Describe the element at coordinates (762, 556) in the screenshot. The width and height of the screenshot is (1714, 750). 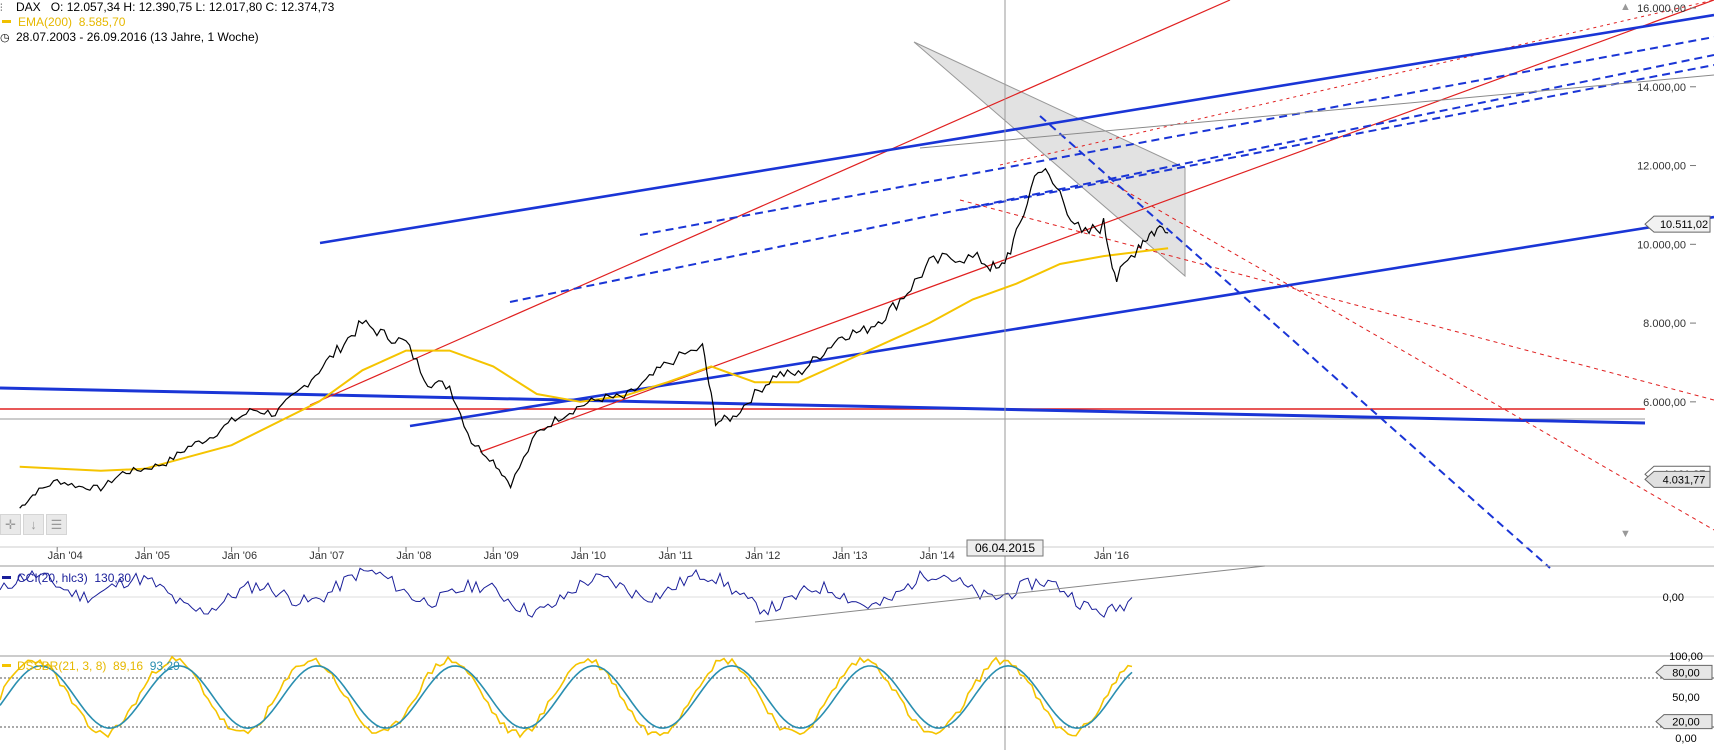
I see `x-tick-label: Jan '12` at that location.